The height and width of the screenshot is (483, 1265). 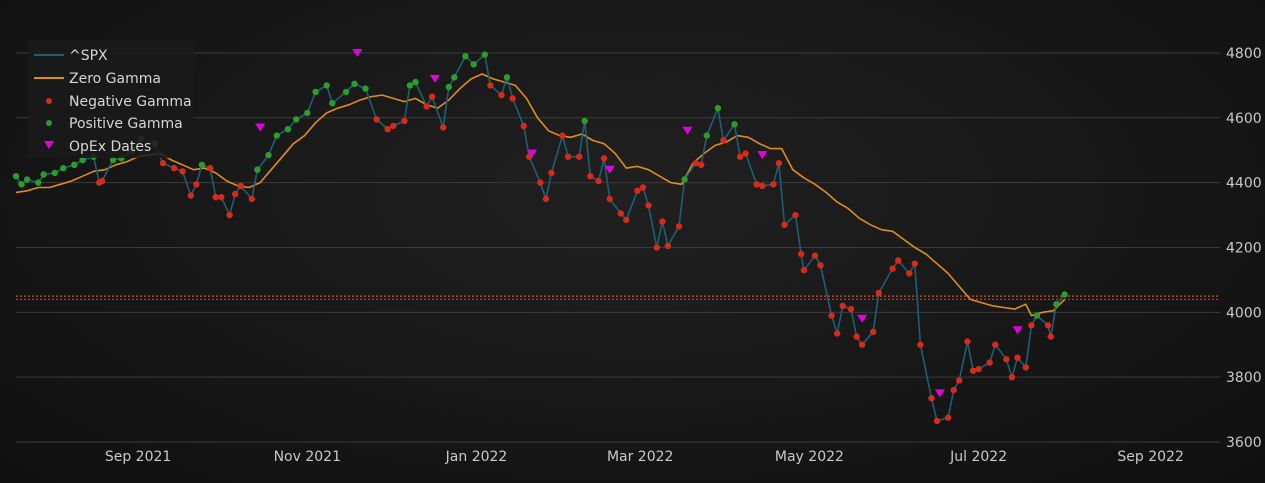 I want to click on reference-lines, so click(x=618, y=297).